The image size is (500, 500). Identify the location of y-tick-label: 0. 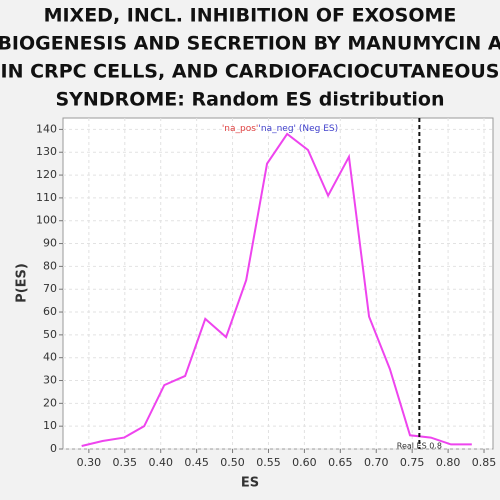
(53, 448).